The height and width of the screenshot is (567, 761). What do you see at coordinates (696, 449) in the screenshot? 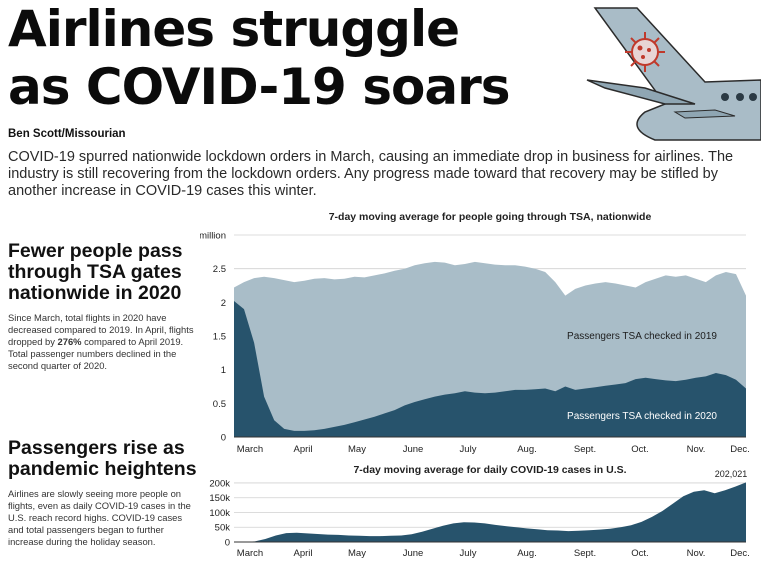
I see `chart1-x-tick-label: Nov.` at bounding box center [696, 449].